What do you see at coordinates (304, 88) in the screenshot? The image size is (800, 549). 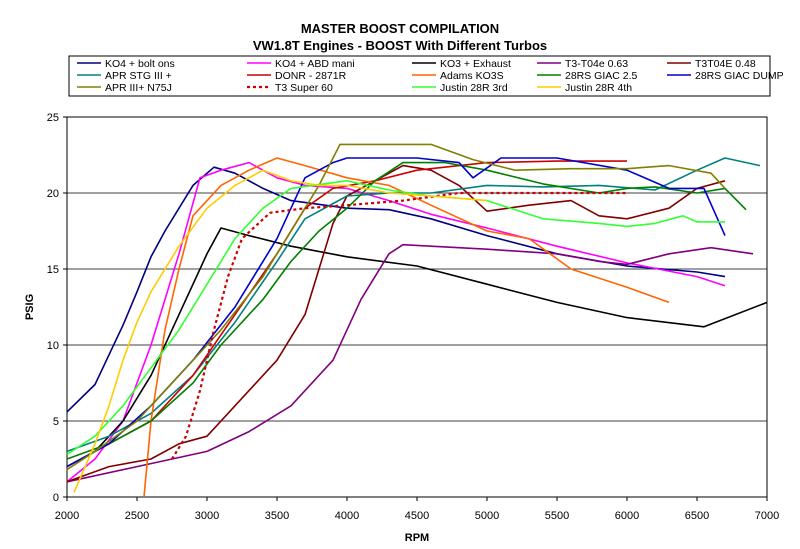 I see `legend-label-11: T3 Super 60` at bounding box center [304, 88].